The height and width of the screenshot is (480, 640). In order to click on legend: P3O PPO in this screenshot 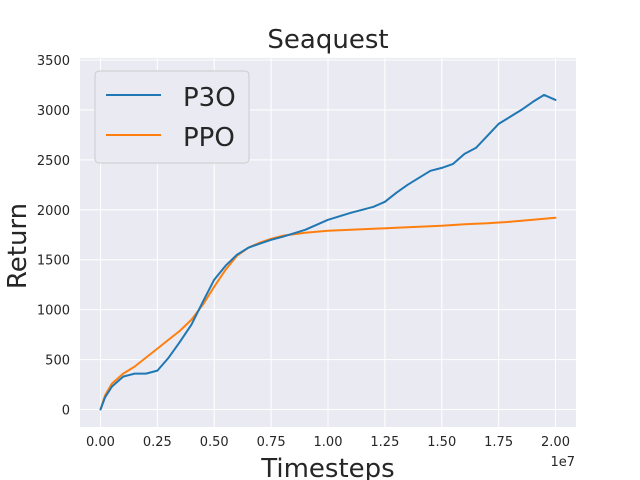, I will do `click(172, 117)`.